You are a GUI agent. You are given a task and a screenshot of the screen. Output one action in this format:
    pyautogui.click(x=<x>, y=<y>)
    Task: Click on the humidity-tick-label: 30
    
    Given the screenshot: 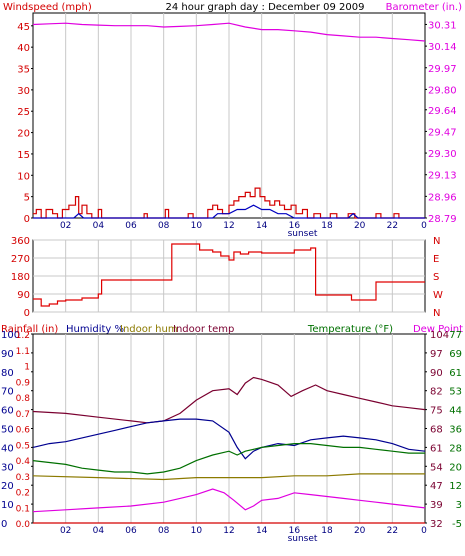 What is the action you would take?
    pyautogui.click(x=7, y=467)
    